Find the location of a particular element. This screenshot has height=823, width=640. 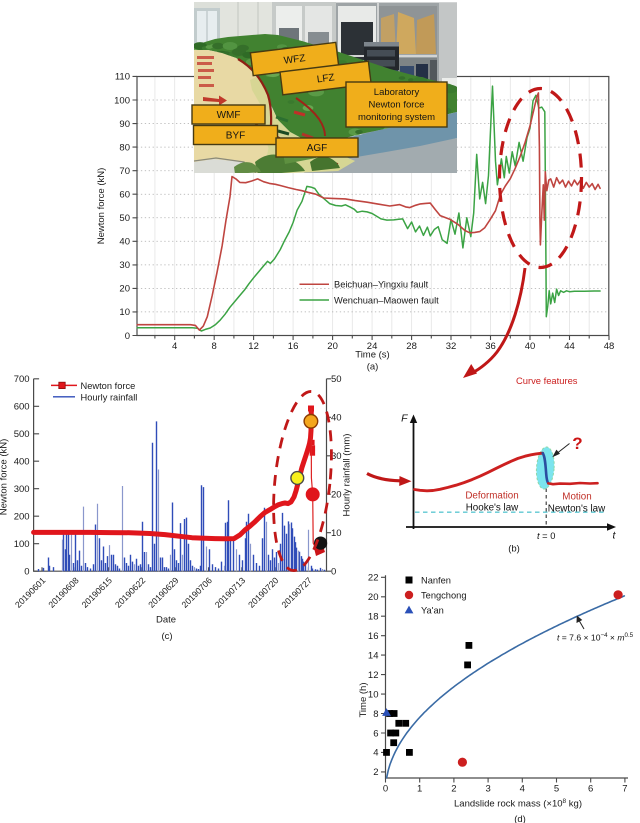

svg-text: 110 is located at coordinates (122, 77).